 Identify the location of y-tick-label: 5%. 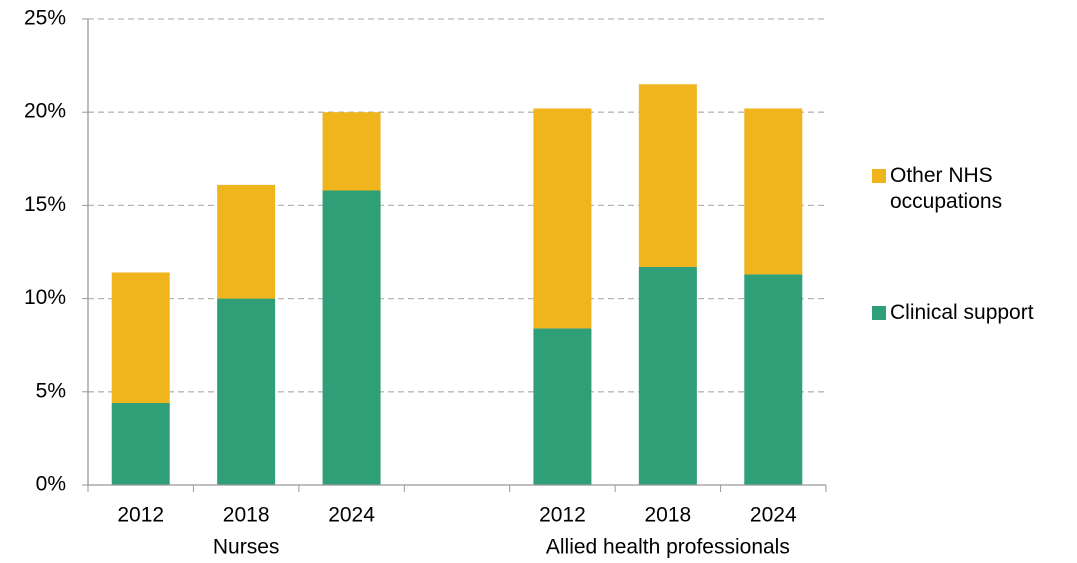
(51, 390).